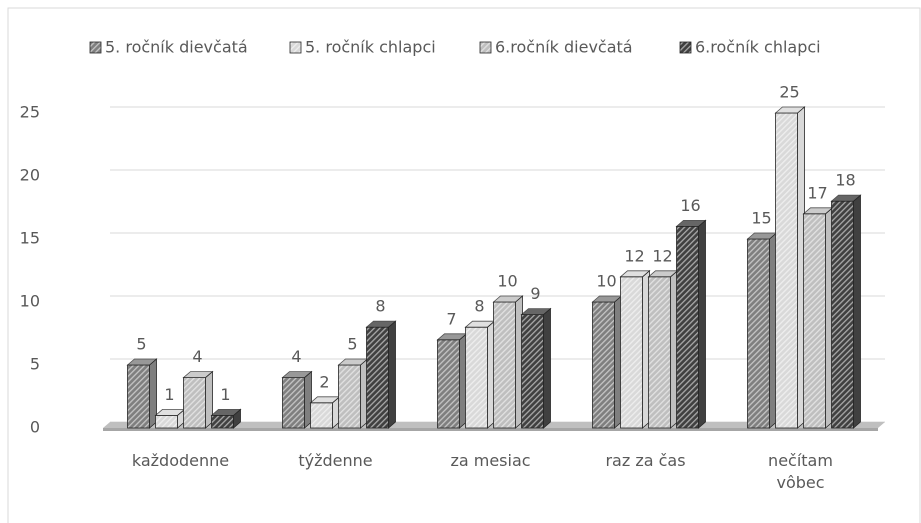 This screenshot has height=523, width=921. I want to click on x-tick-label: každodenne, so click(180, 460).